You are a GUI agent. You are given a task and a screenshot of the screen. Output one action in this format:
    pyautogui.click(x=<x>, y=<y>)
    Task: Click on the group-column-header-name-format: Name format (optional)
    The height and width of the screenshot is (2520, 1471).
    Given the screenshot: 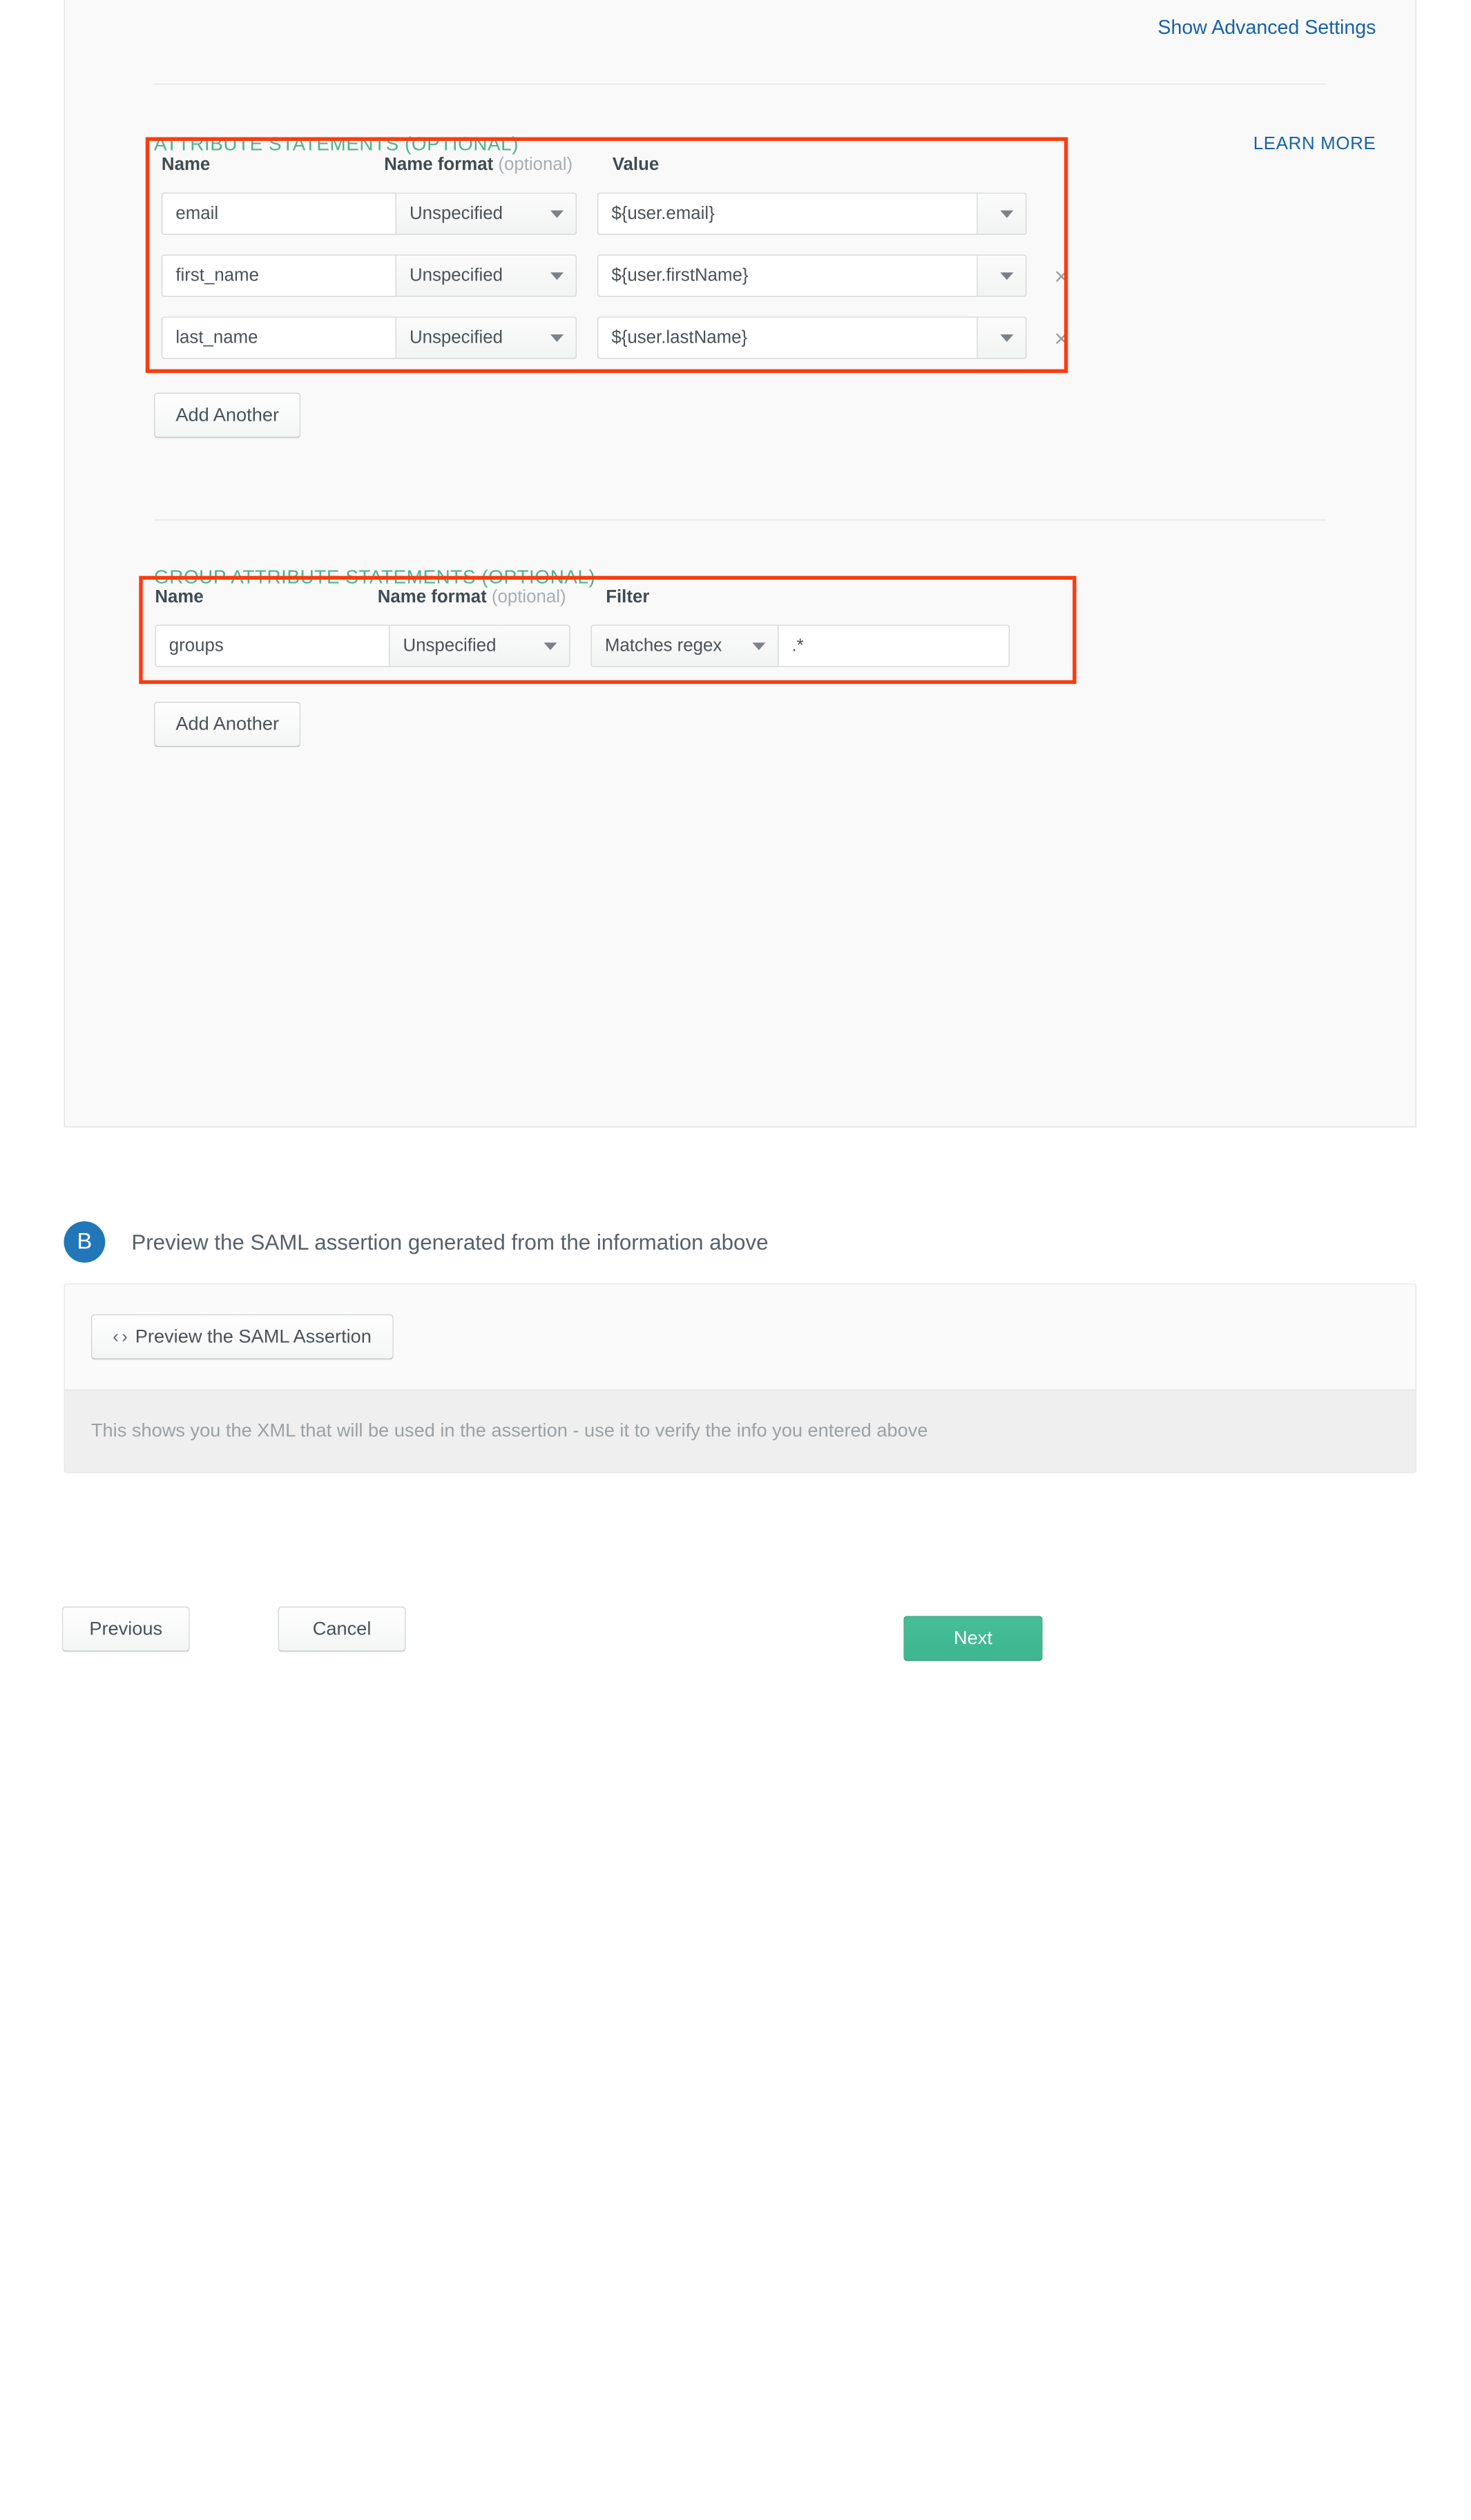 What is the action you would take?
    pyautogui.click(x=472, y=597)
    